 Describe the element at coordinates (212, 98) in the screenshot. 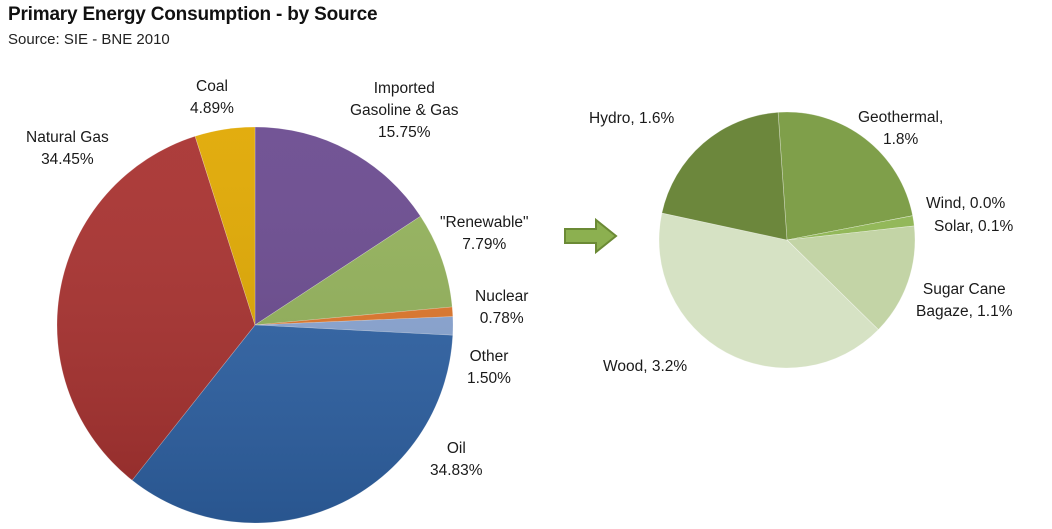

I see `label-coal: Coal 4.89%` at that location.